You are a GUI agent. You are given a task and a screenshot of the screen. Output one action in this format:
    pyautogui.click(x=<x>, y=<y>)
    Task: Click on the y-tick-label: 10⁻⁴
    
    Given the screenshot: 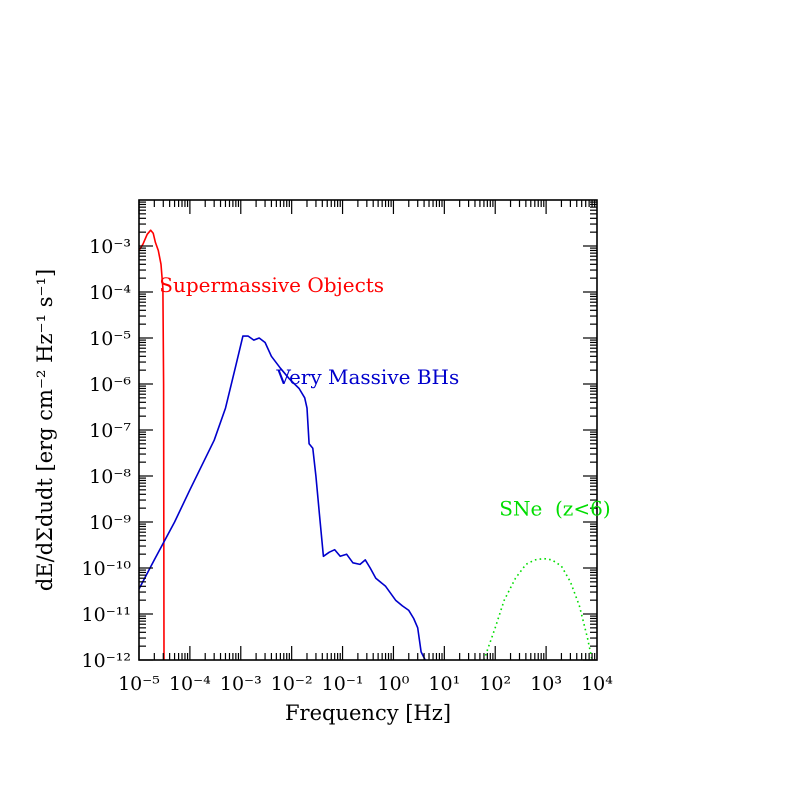 What is the action you would take?
    pyautogui.click(x=110, y=293)
    